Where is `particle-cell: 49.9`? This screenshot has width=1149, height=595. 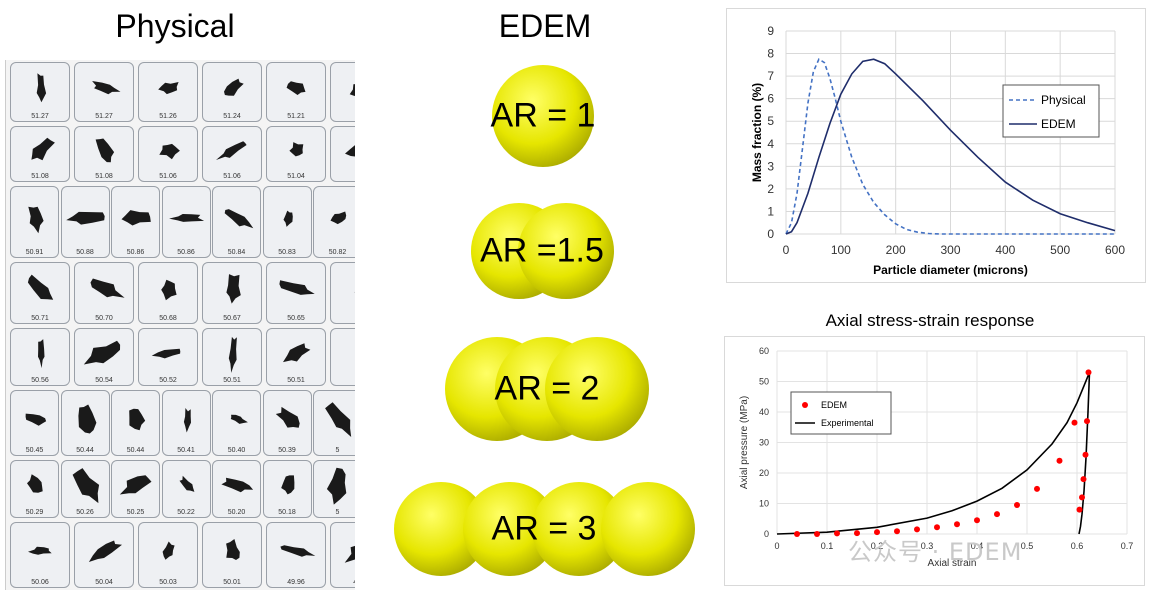 particle-cell: 49.9 is located at coordinates (342, 555).